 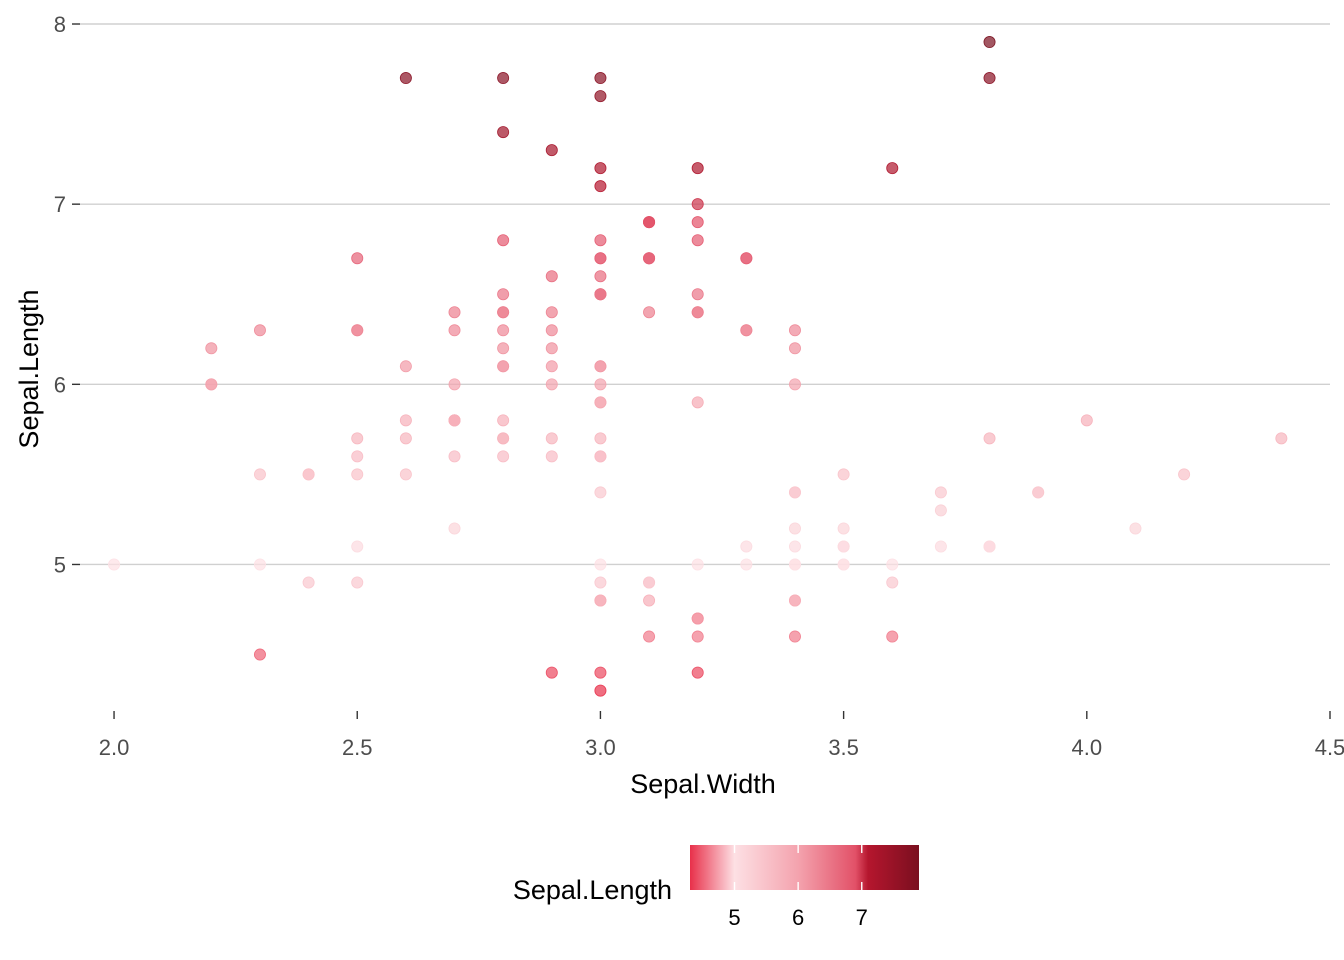 I want to click on y-tick-label: 6, so click(x=60, y=384).